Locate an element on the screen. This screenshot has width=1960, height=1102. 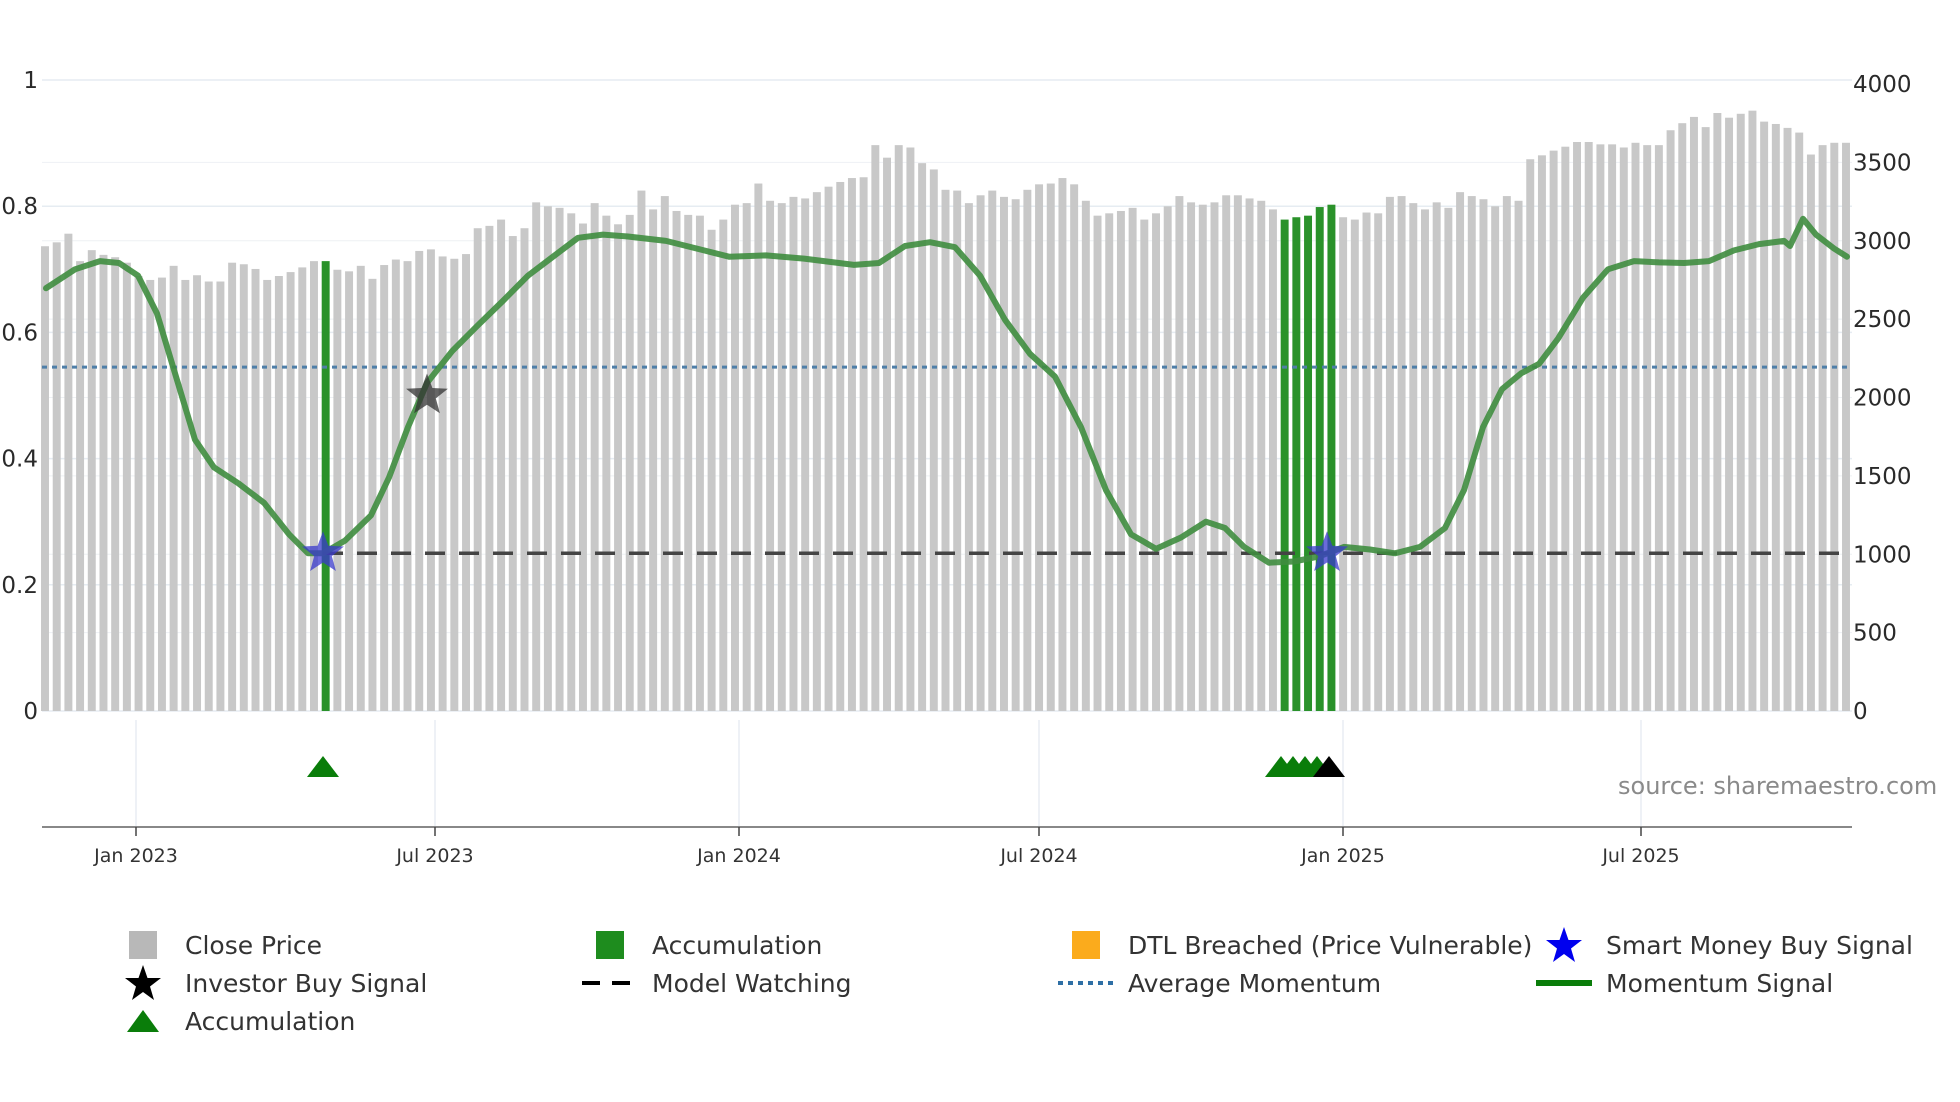
left-tick-label: 0 is located at coordinates (30, 712).